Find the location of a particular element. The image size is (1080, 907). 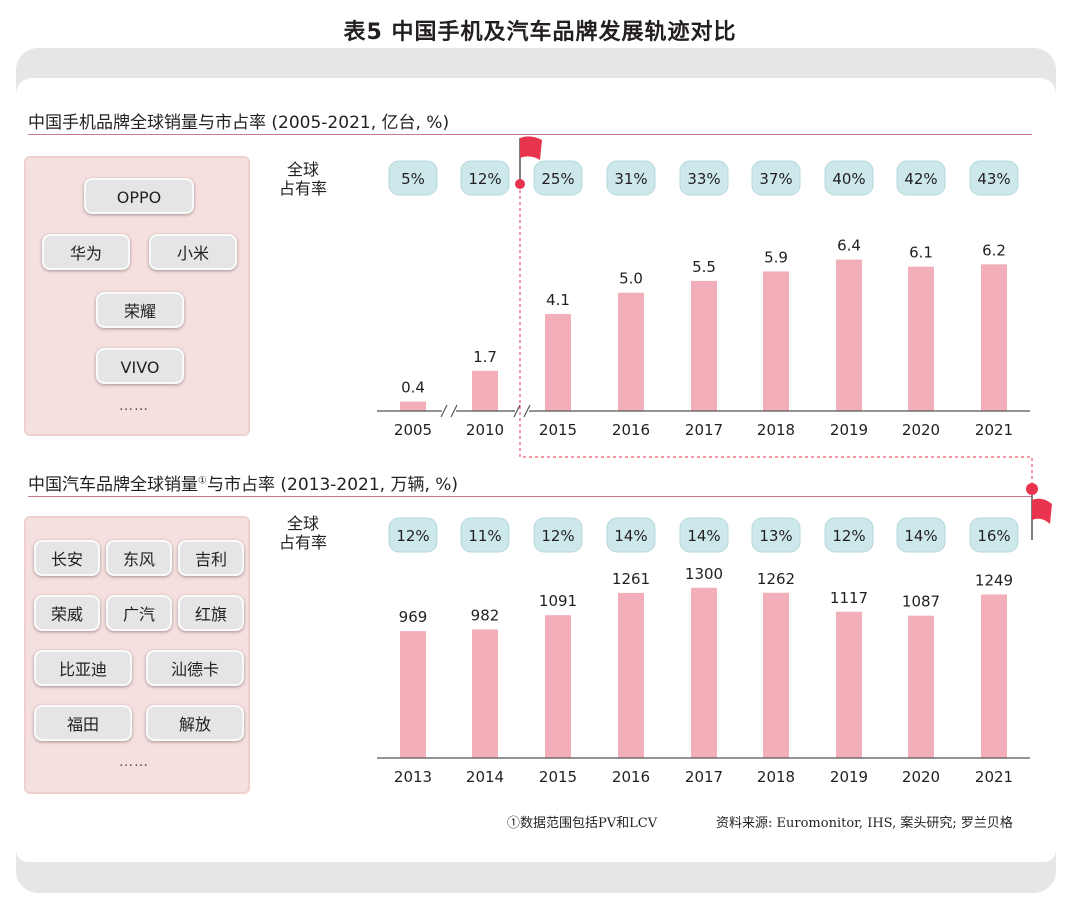

page-title: 表5 中国手机及汽车品牌发展轨迹对比 is located at coordinates (540, 32).